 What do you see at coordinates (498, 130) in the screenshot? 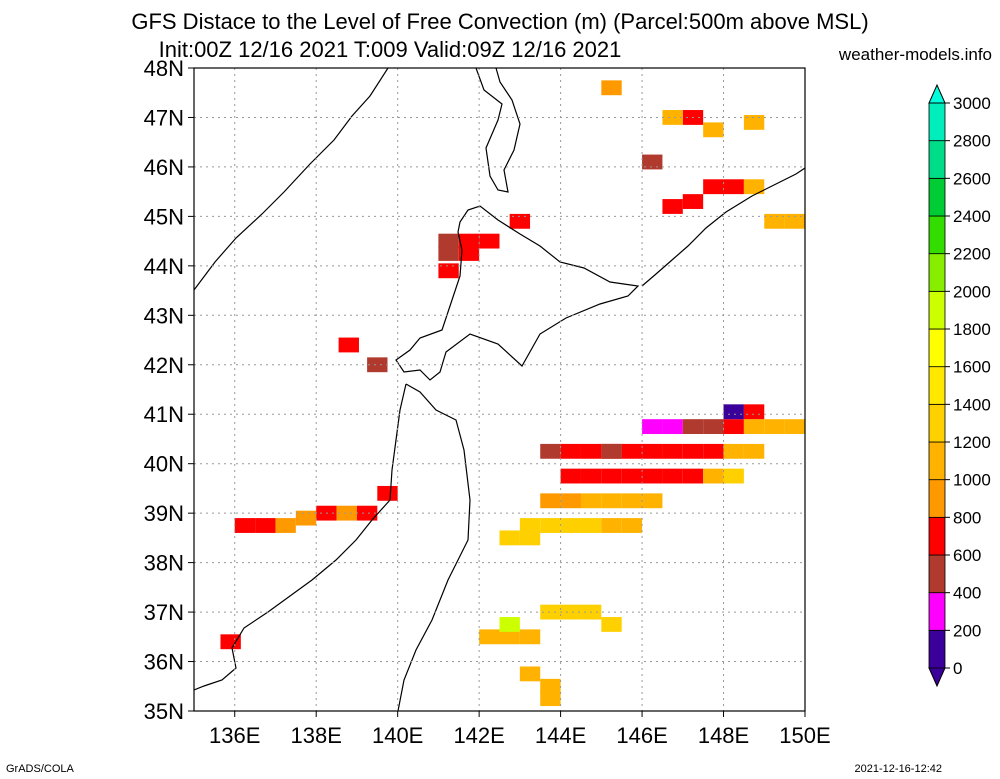
I see `coastline-sakhalin` at bounding box center [498, 130].